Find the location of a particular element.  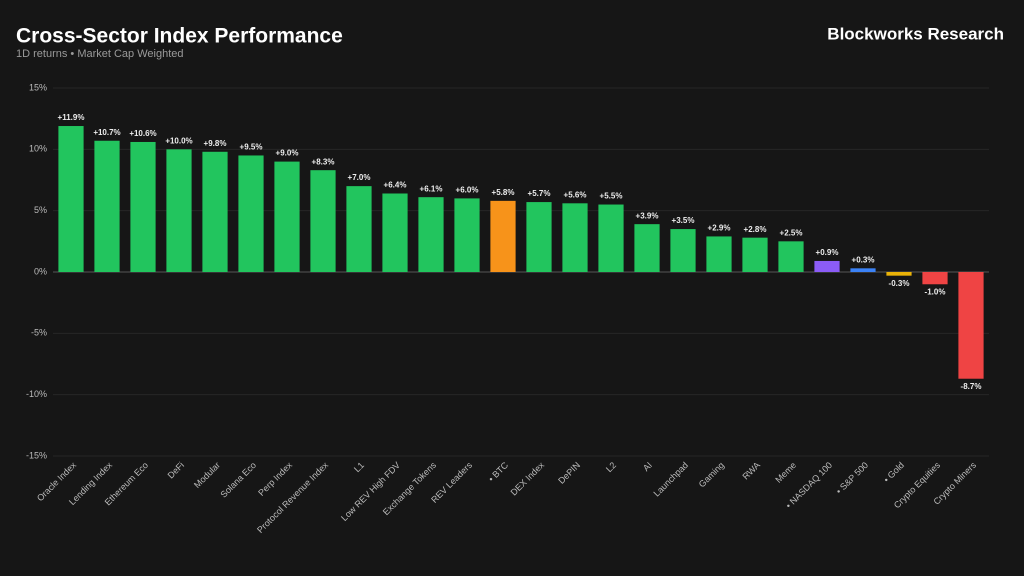

brand: Blockworks Research is located at coordinates (915, 33).